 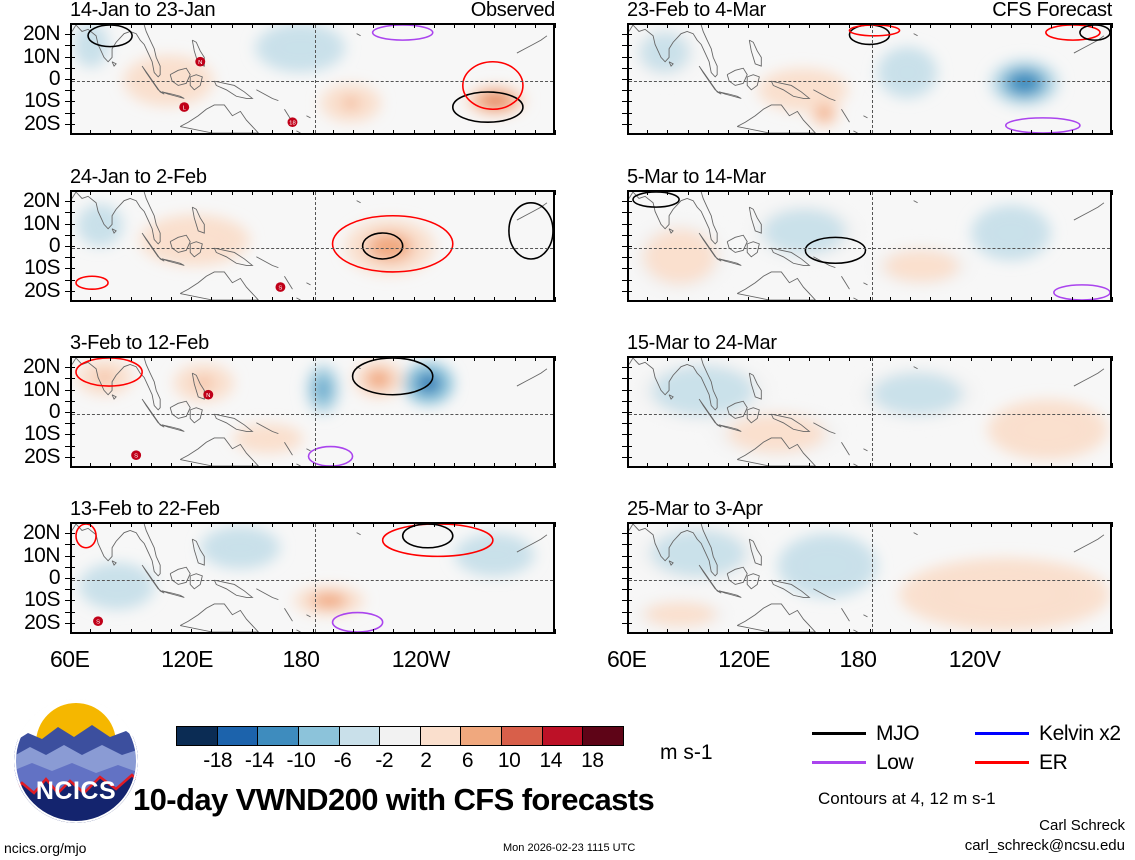 I want to click on storm-symbol-icon: 18, so click(x=292, y=122).